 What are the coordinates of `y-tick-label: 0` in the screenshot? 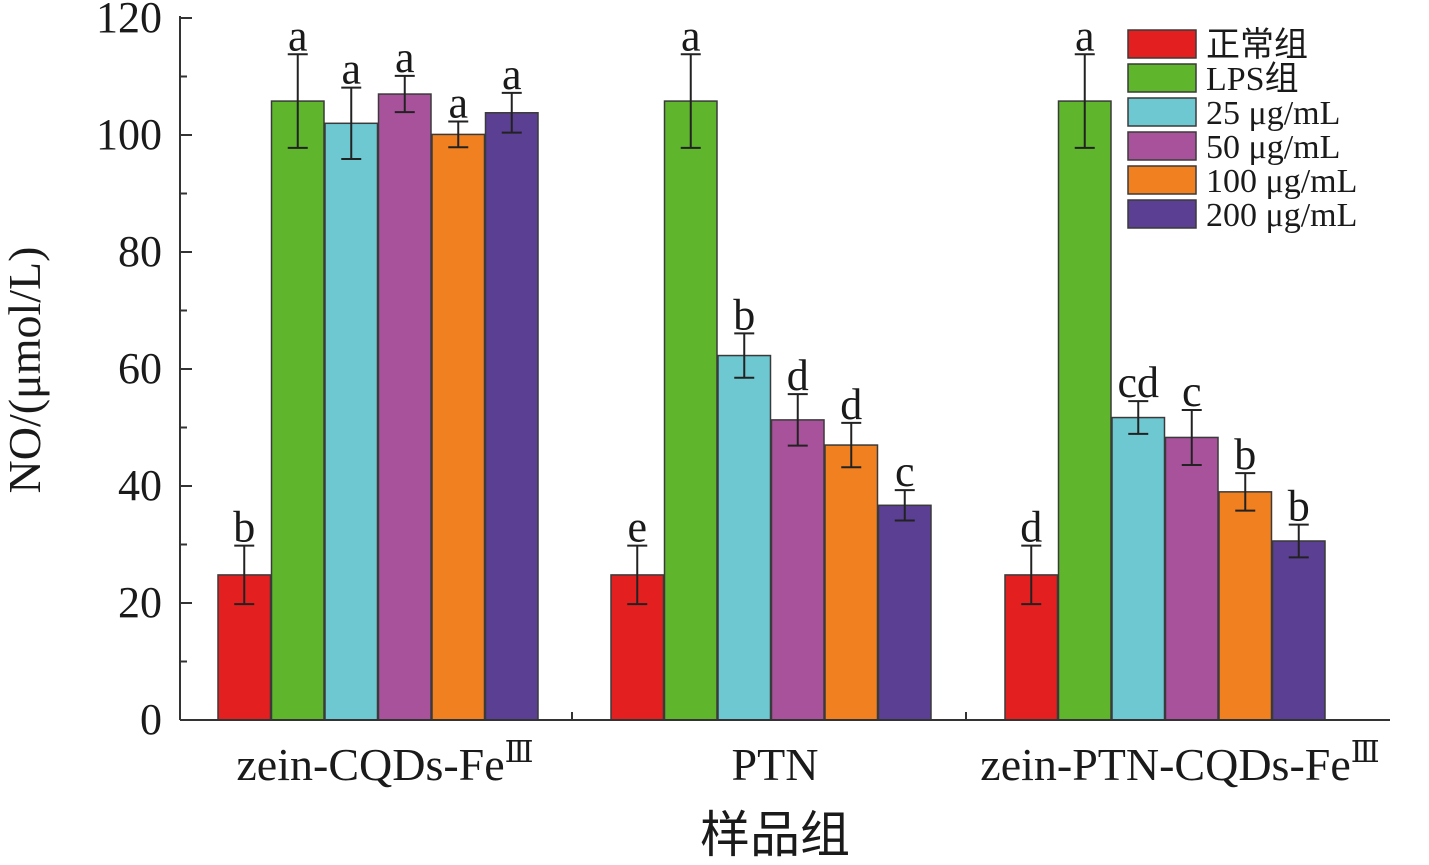 It's located at (151, 719).